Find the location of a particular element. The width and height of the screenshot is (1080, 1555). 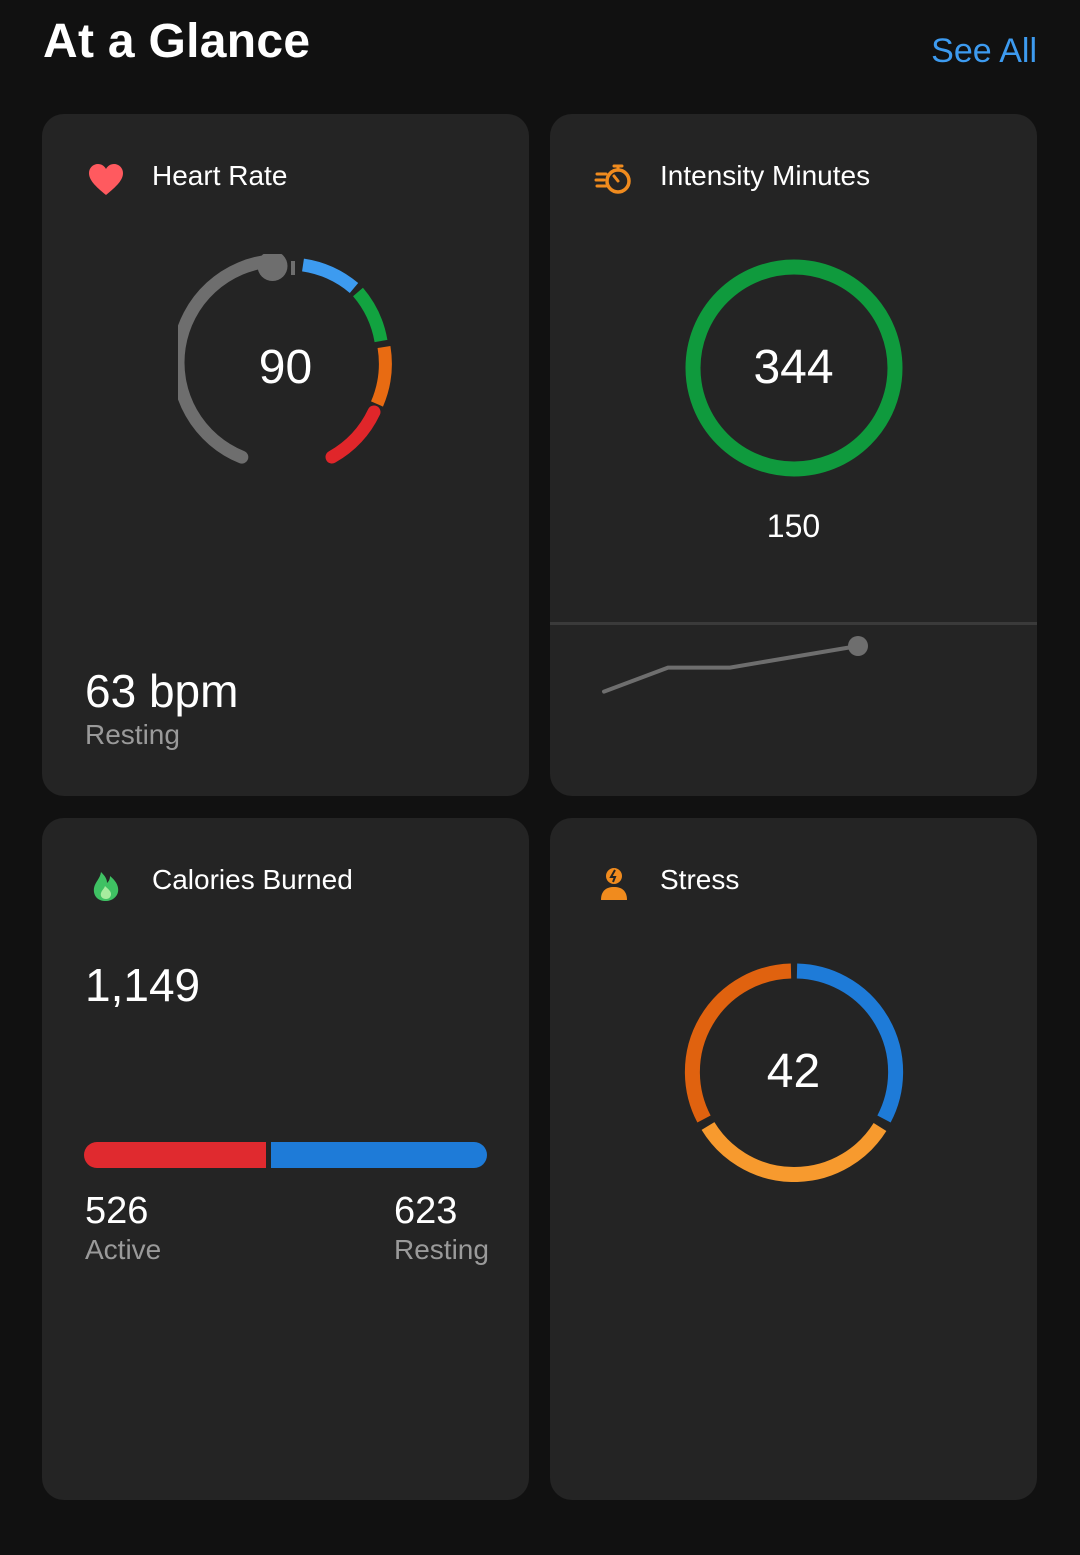

page-title: At a Glance is located at coordinates (177, 41).